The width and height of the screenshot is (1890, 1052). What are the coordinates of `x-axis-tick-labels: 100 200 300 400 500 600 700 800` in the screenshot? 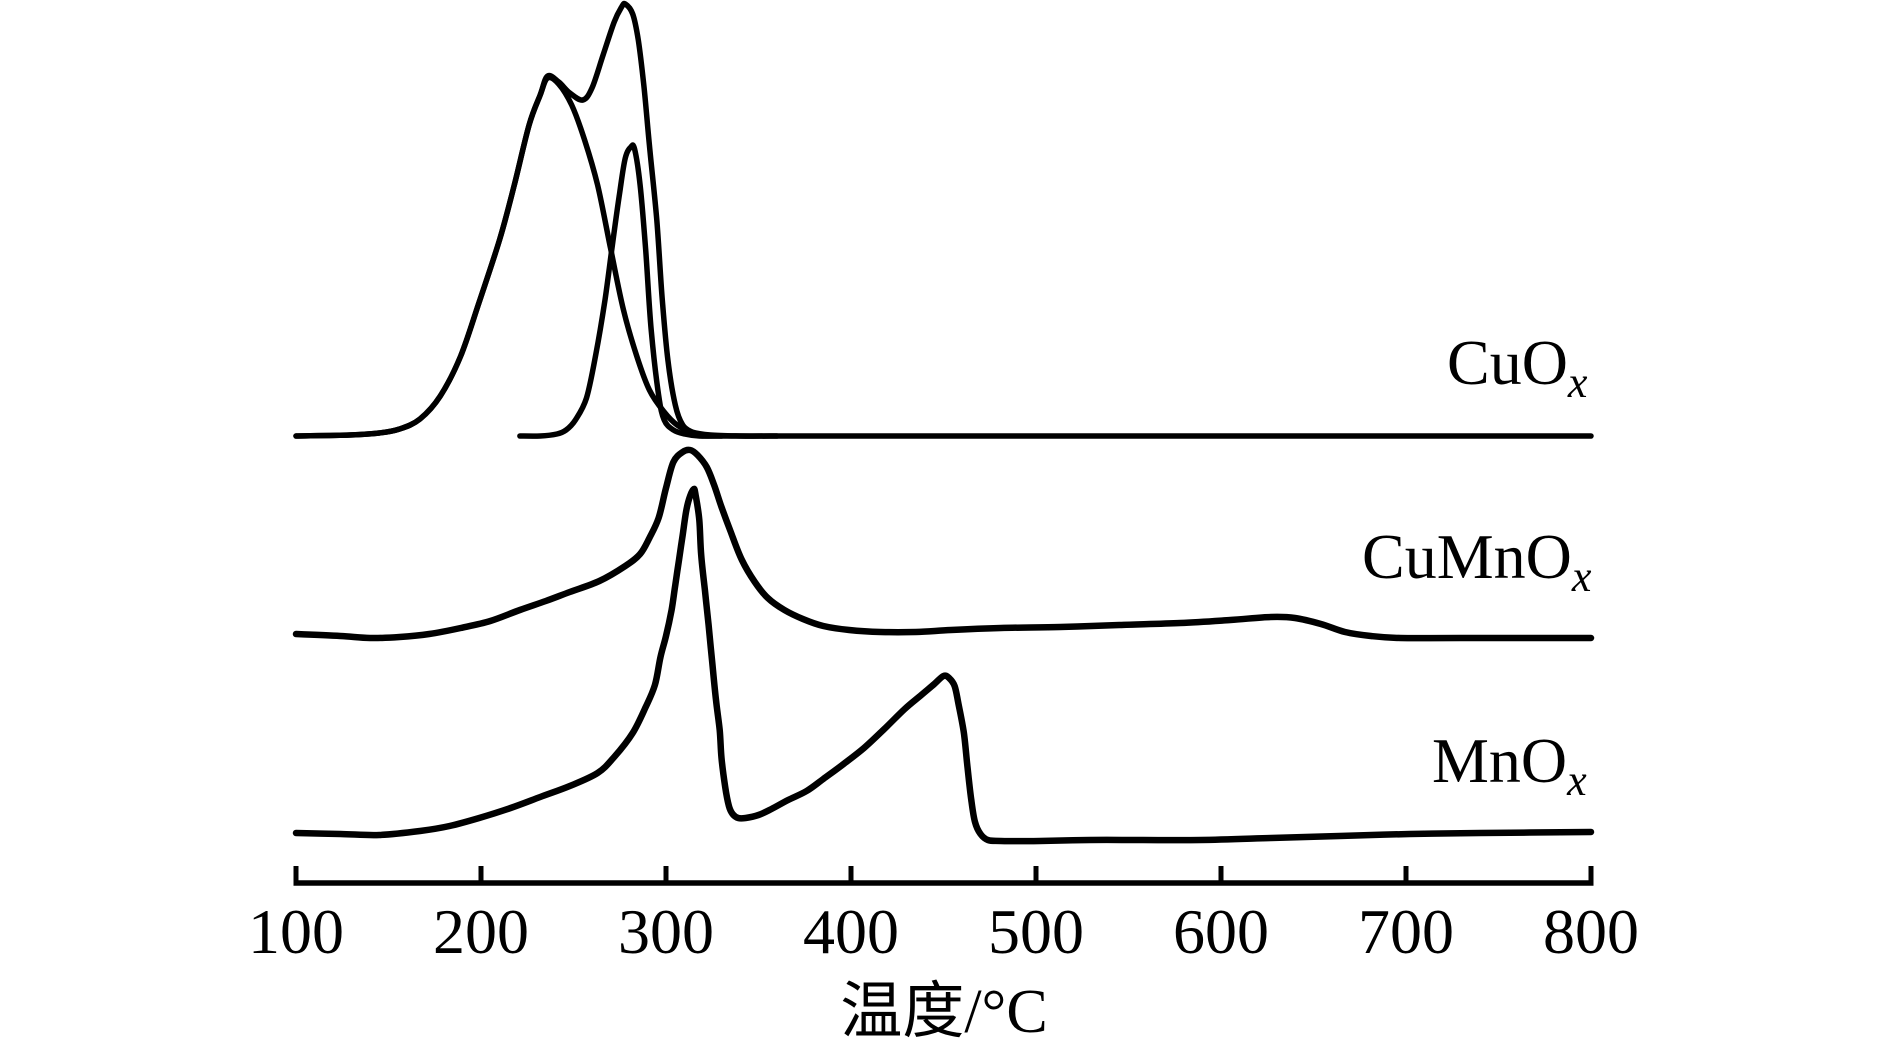 It's located at (943, 931).